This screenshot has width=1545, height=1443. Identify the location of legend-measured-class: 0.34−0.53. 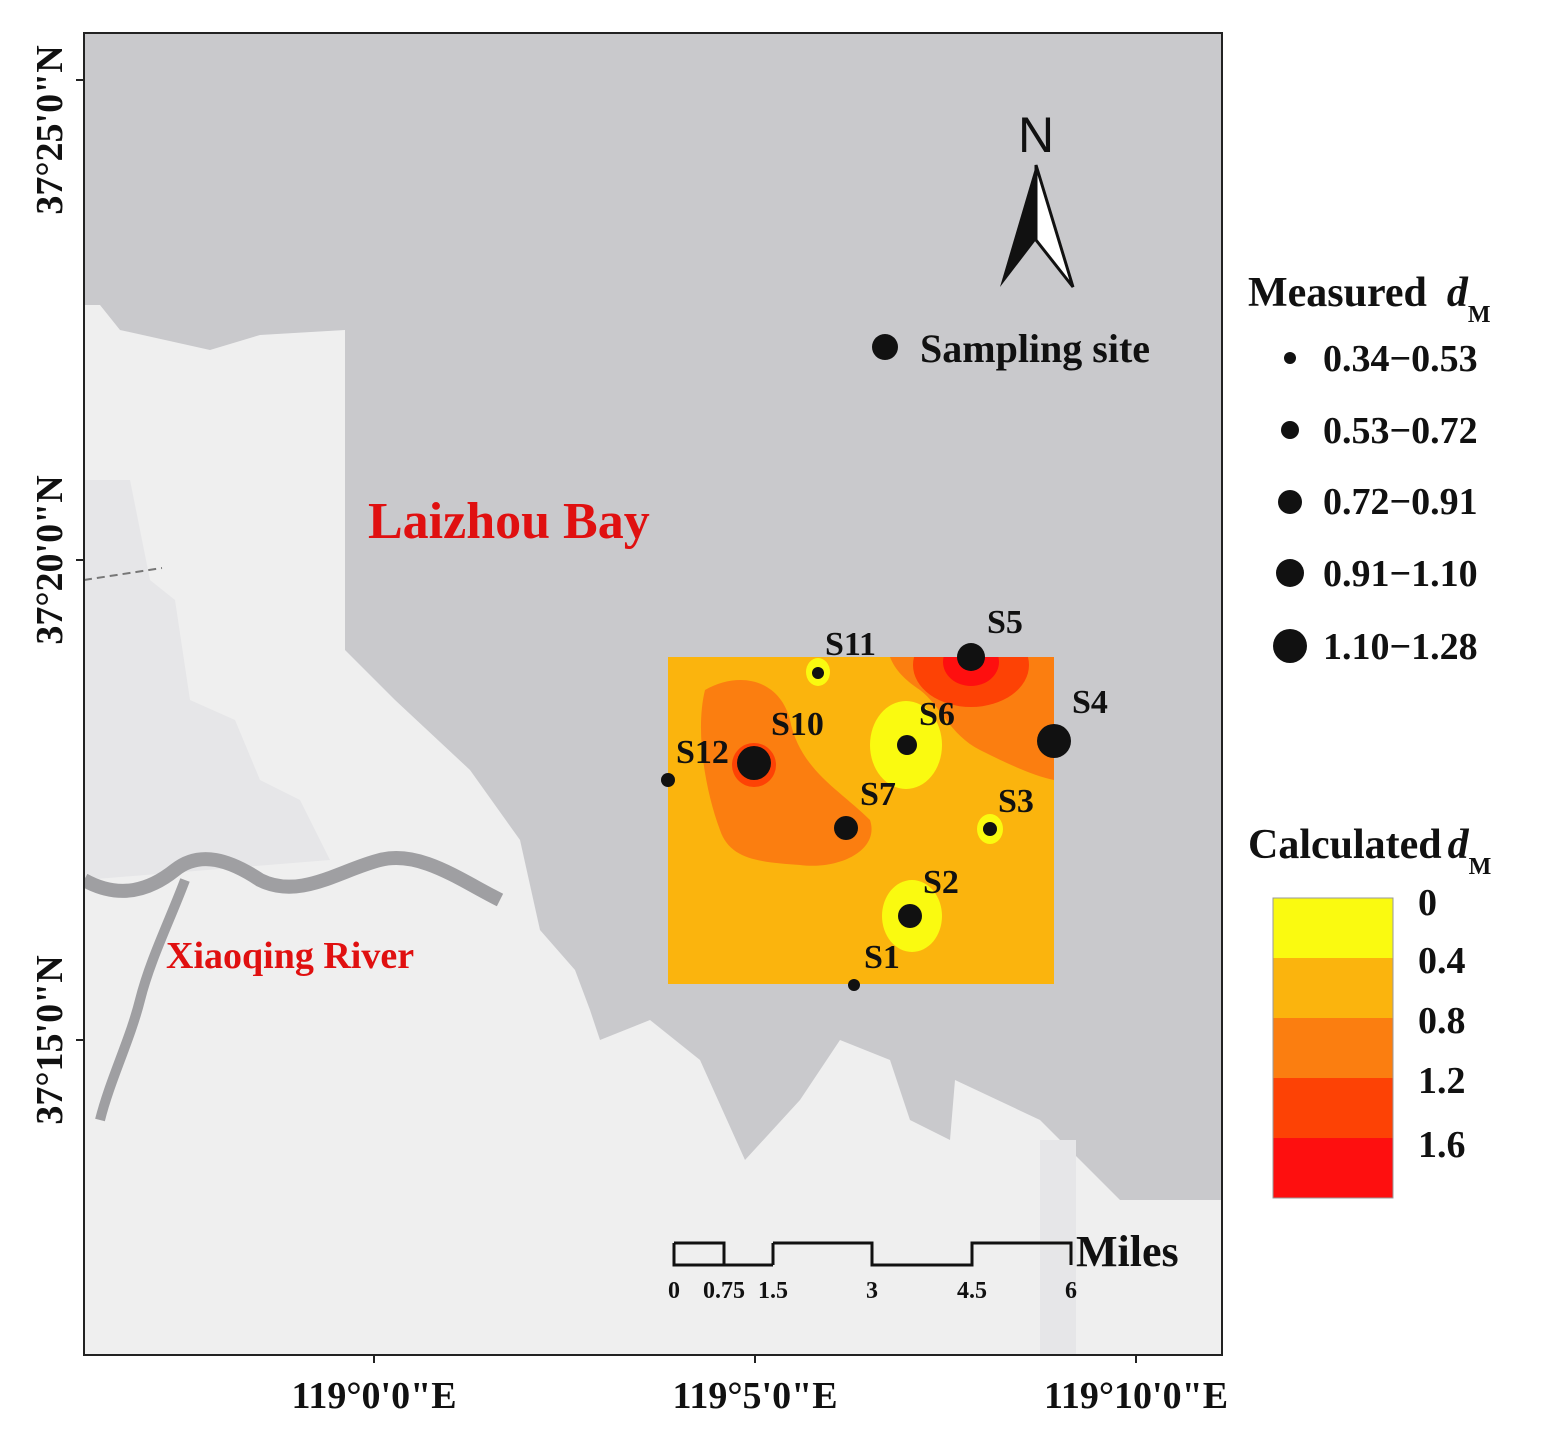
(1400, 359).